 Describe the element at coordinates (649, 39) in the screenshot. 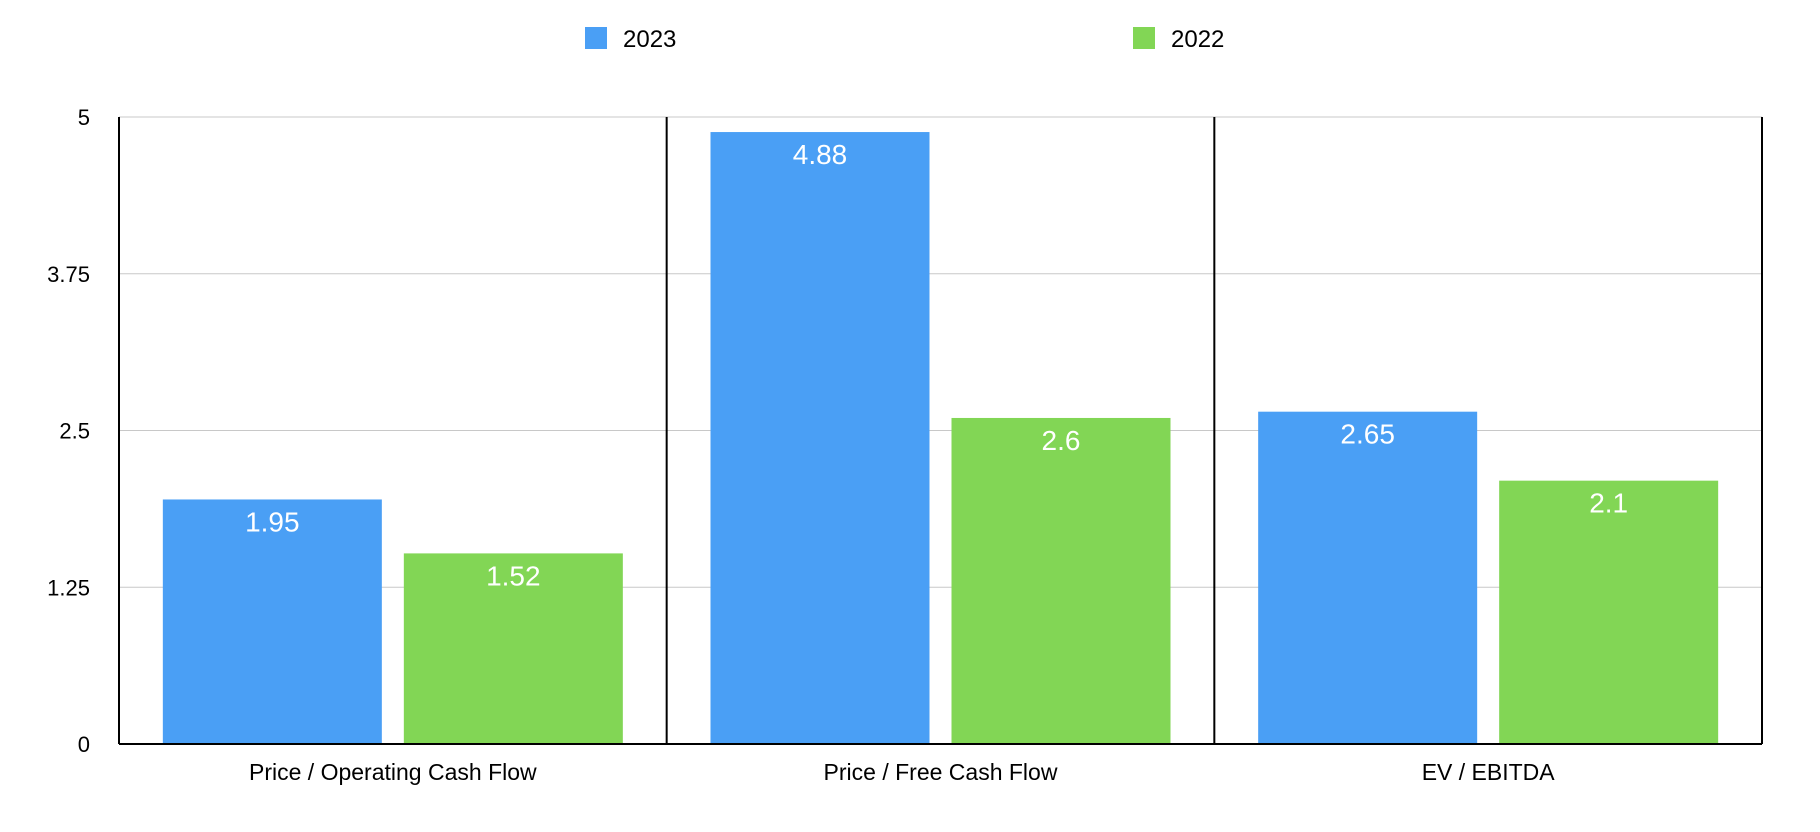

I see `legend-label-2023: 2023` at that location.